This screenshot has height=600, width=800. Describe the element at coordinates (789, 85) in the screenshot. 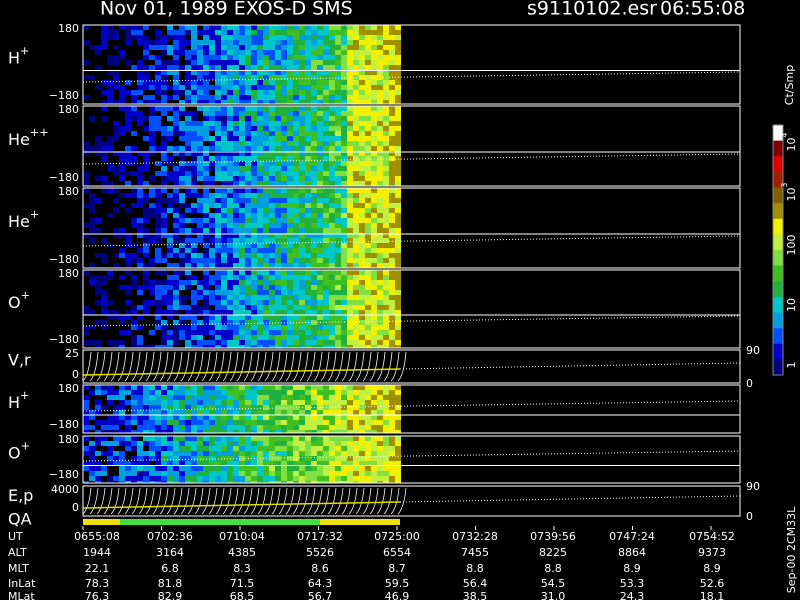

I see `colorbar-unit: Ct/Smp` at that location.